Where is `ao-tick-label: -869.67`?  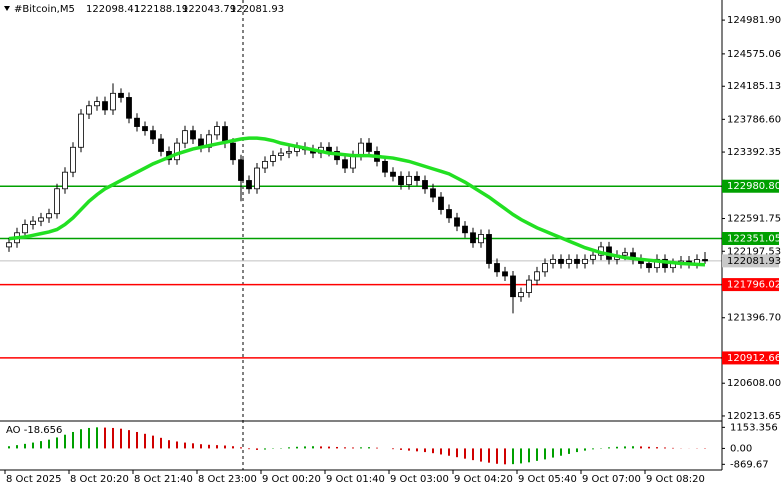
ao-tick-label: -869.67 is located at coordinates (749, 464).